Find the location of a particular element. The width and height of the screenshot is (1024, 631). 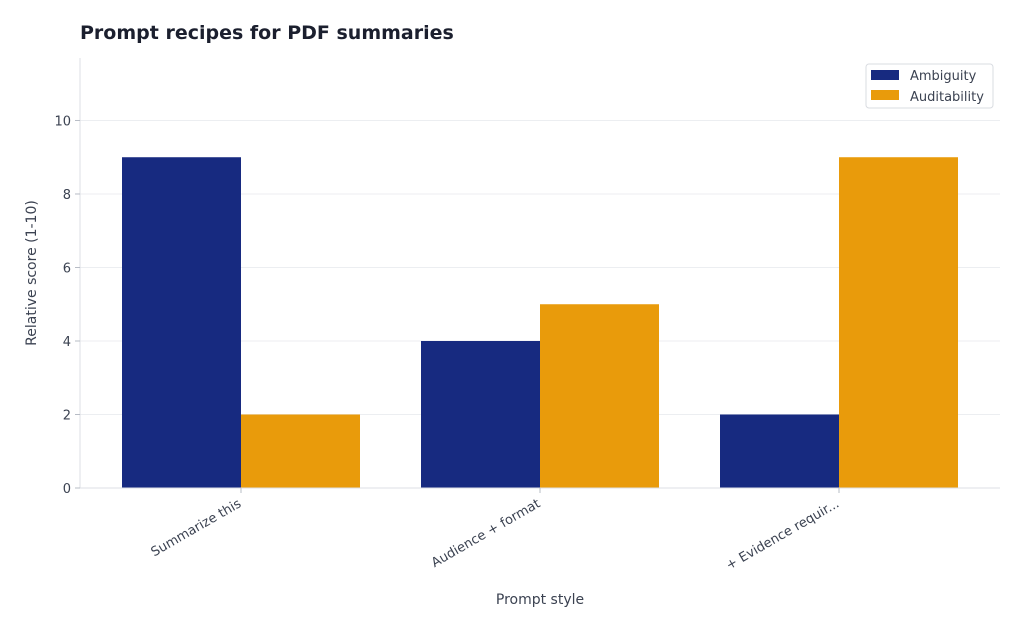

legend-label-auditability: Auditability is located at coordinates (947, 97).